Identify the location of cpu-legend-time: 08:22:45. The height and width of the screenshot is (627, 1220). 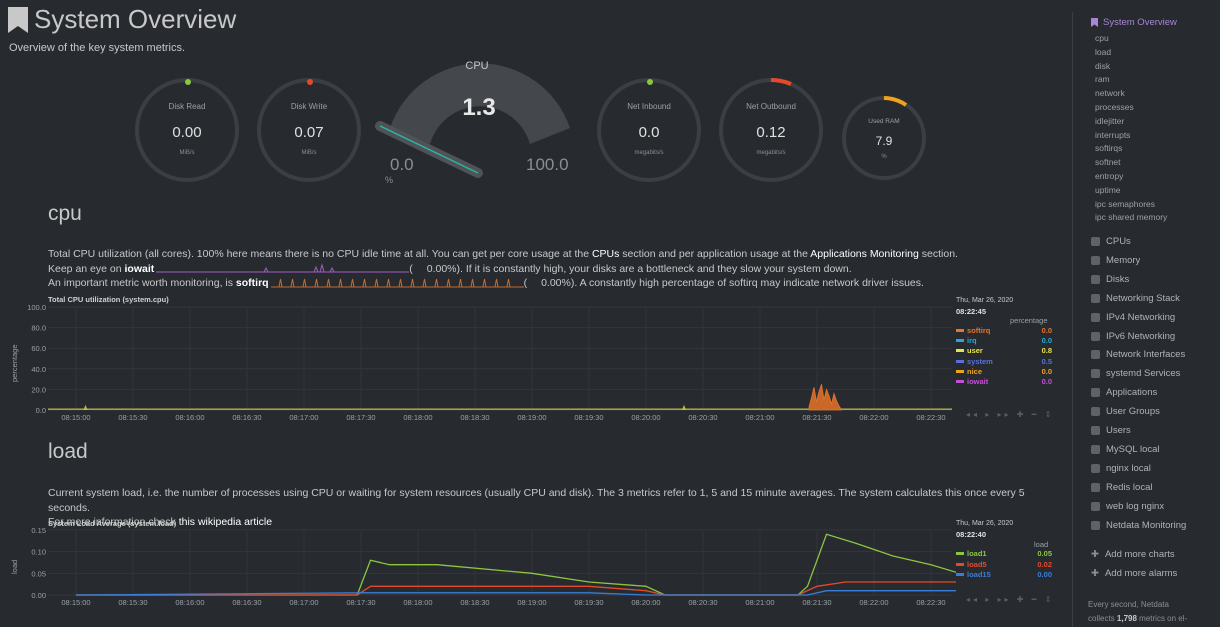
(971, 311).